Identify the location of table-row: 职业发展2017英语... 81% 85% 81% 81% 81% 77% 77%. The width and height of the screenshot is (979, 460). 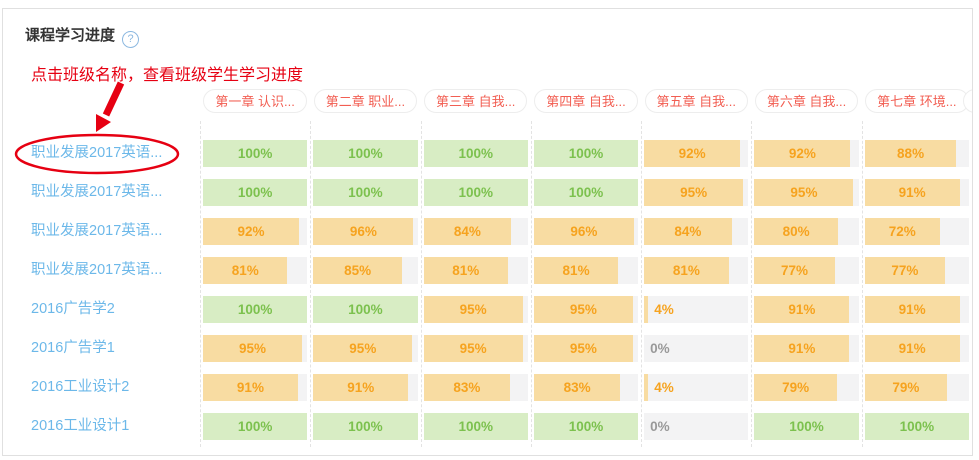
(487, 270).